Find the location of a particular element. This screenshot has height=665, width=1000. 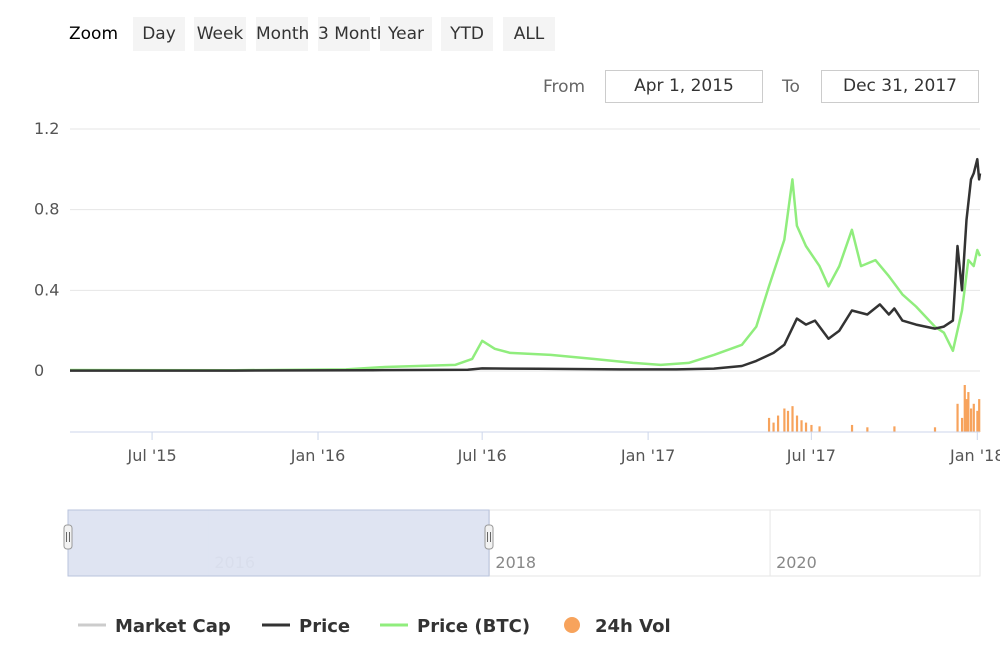

navigator-tick-label: 2020 is located at coordinates (796, 562).